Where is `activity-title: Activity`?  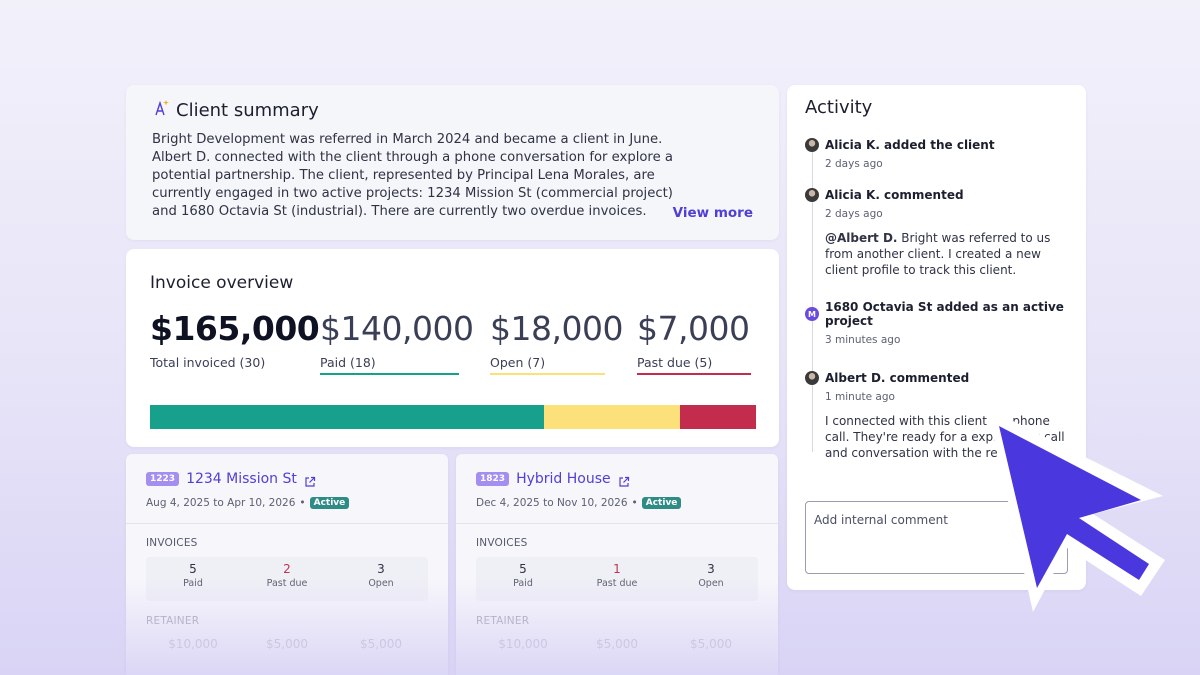
activity-title: Activity is located at coordinates (839, 107).